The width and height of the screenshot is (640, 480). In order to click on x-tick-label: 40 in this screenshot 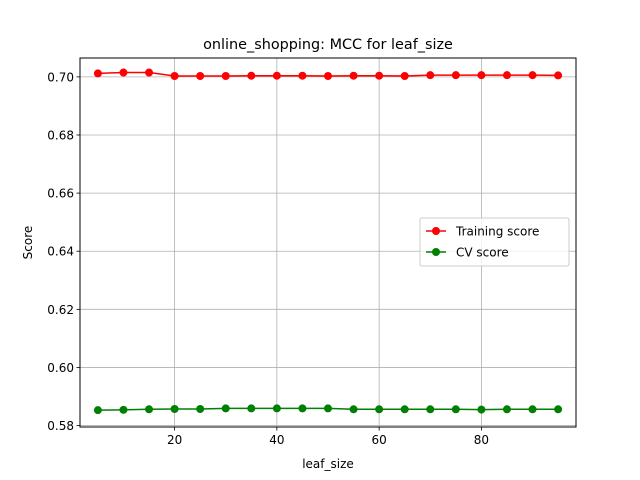, I will do `click(276, 440)`.